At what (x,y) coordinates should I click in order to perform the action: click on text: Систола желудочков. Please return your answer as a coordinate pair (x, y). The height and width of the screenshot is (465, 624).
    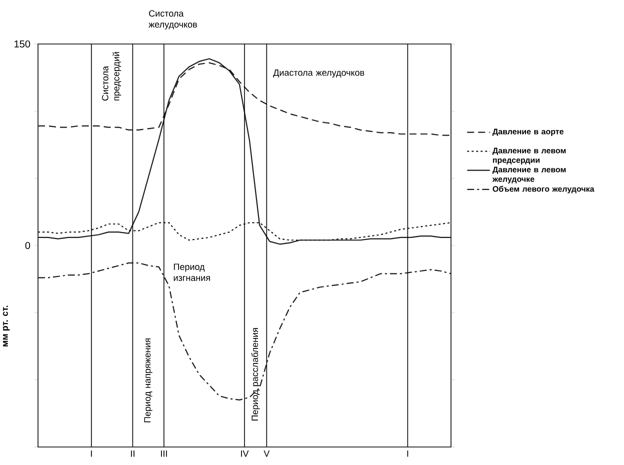
    Looking at the image, I should click on (172, 20).